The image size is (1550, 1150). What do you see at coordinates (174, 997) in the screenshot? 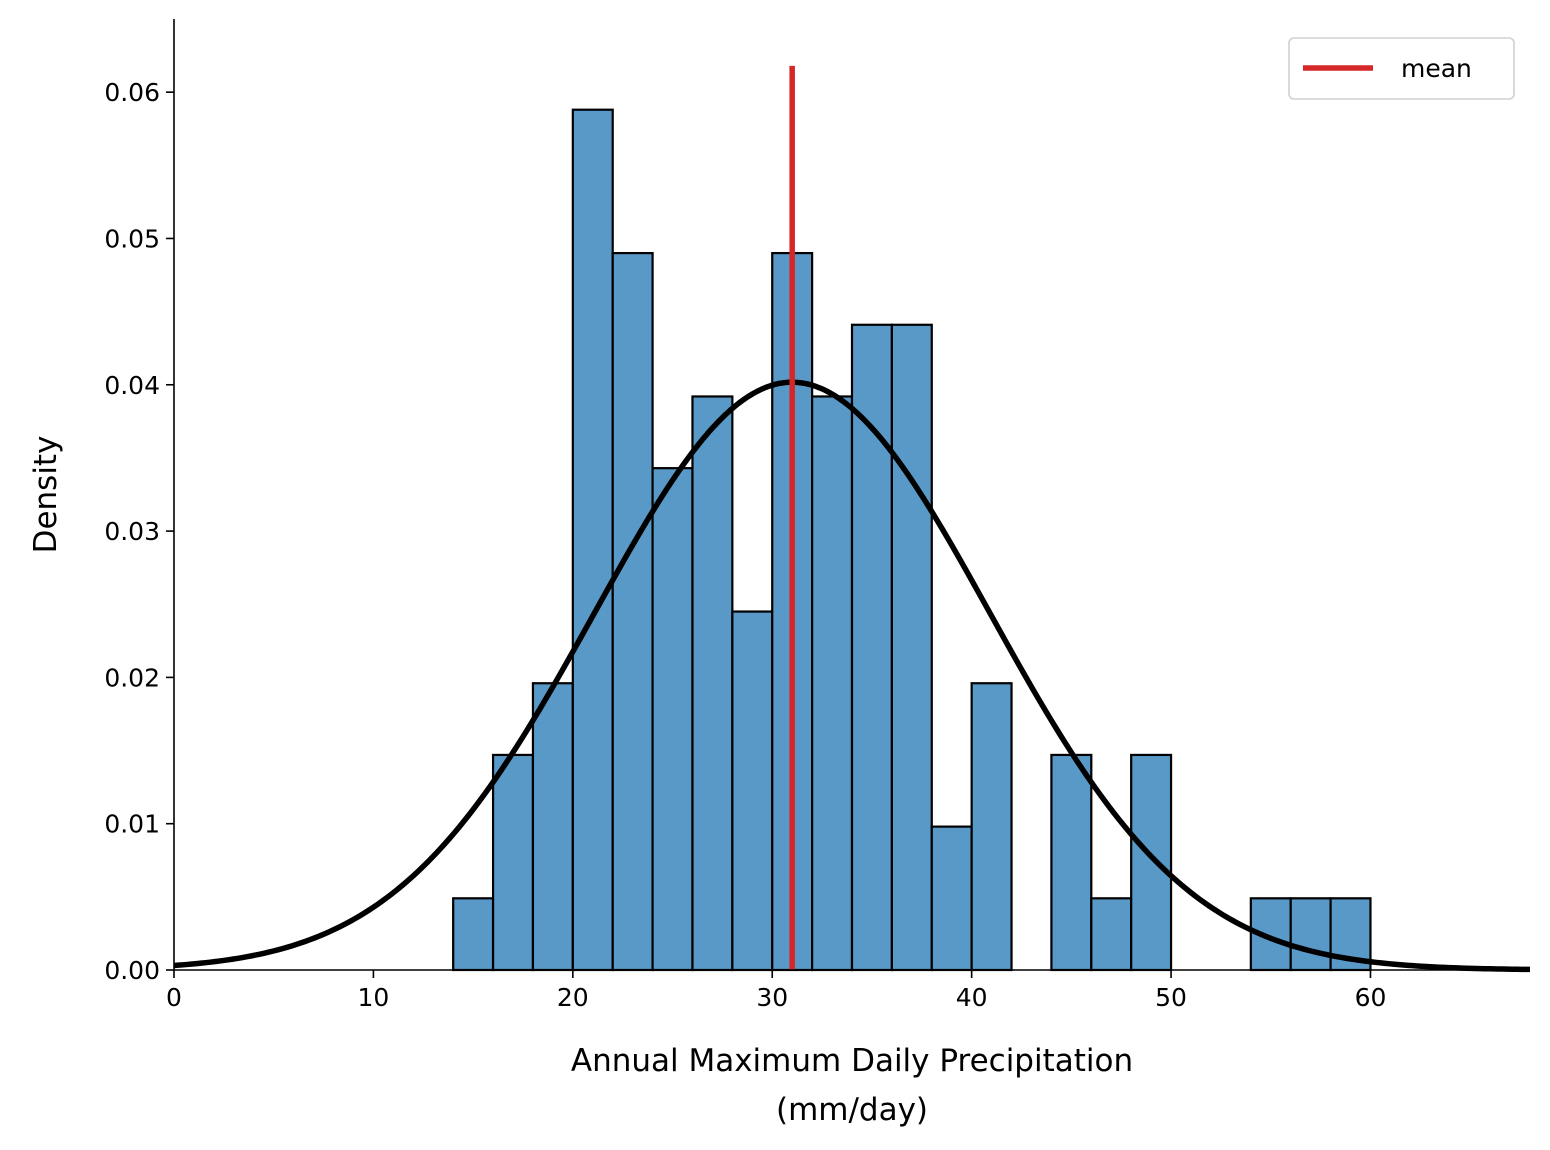
I see `x-tick-label: 0` at bounding box center [174, 997].